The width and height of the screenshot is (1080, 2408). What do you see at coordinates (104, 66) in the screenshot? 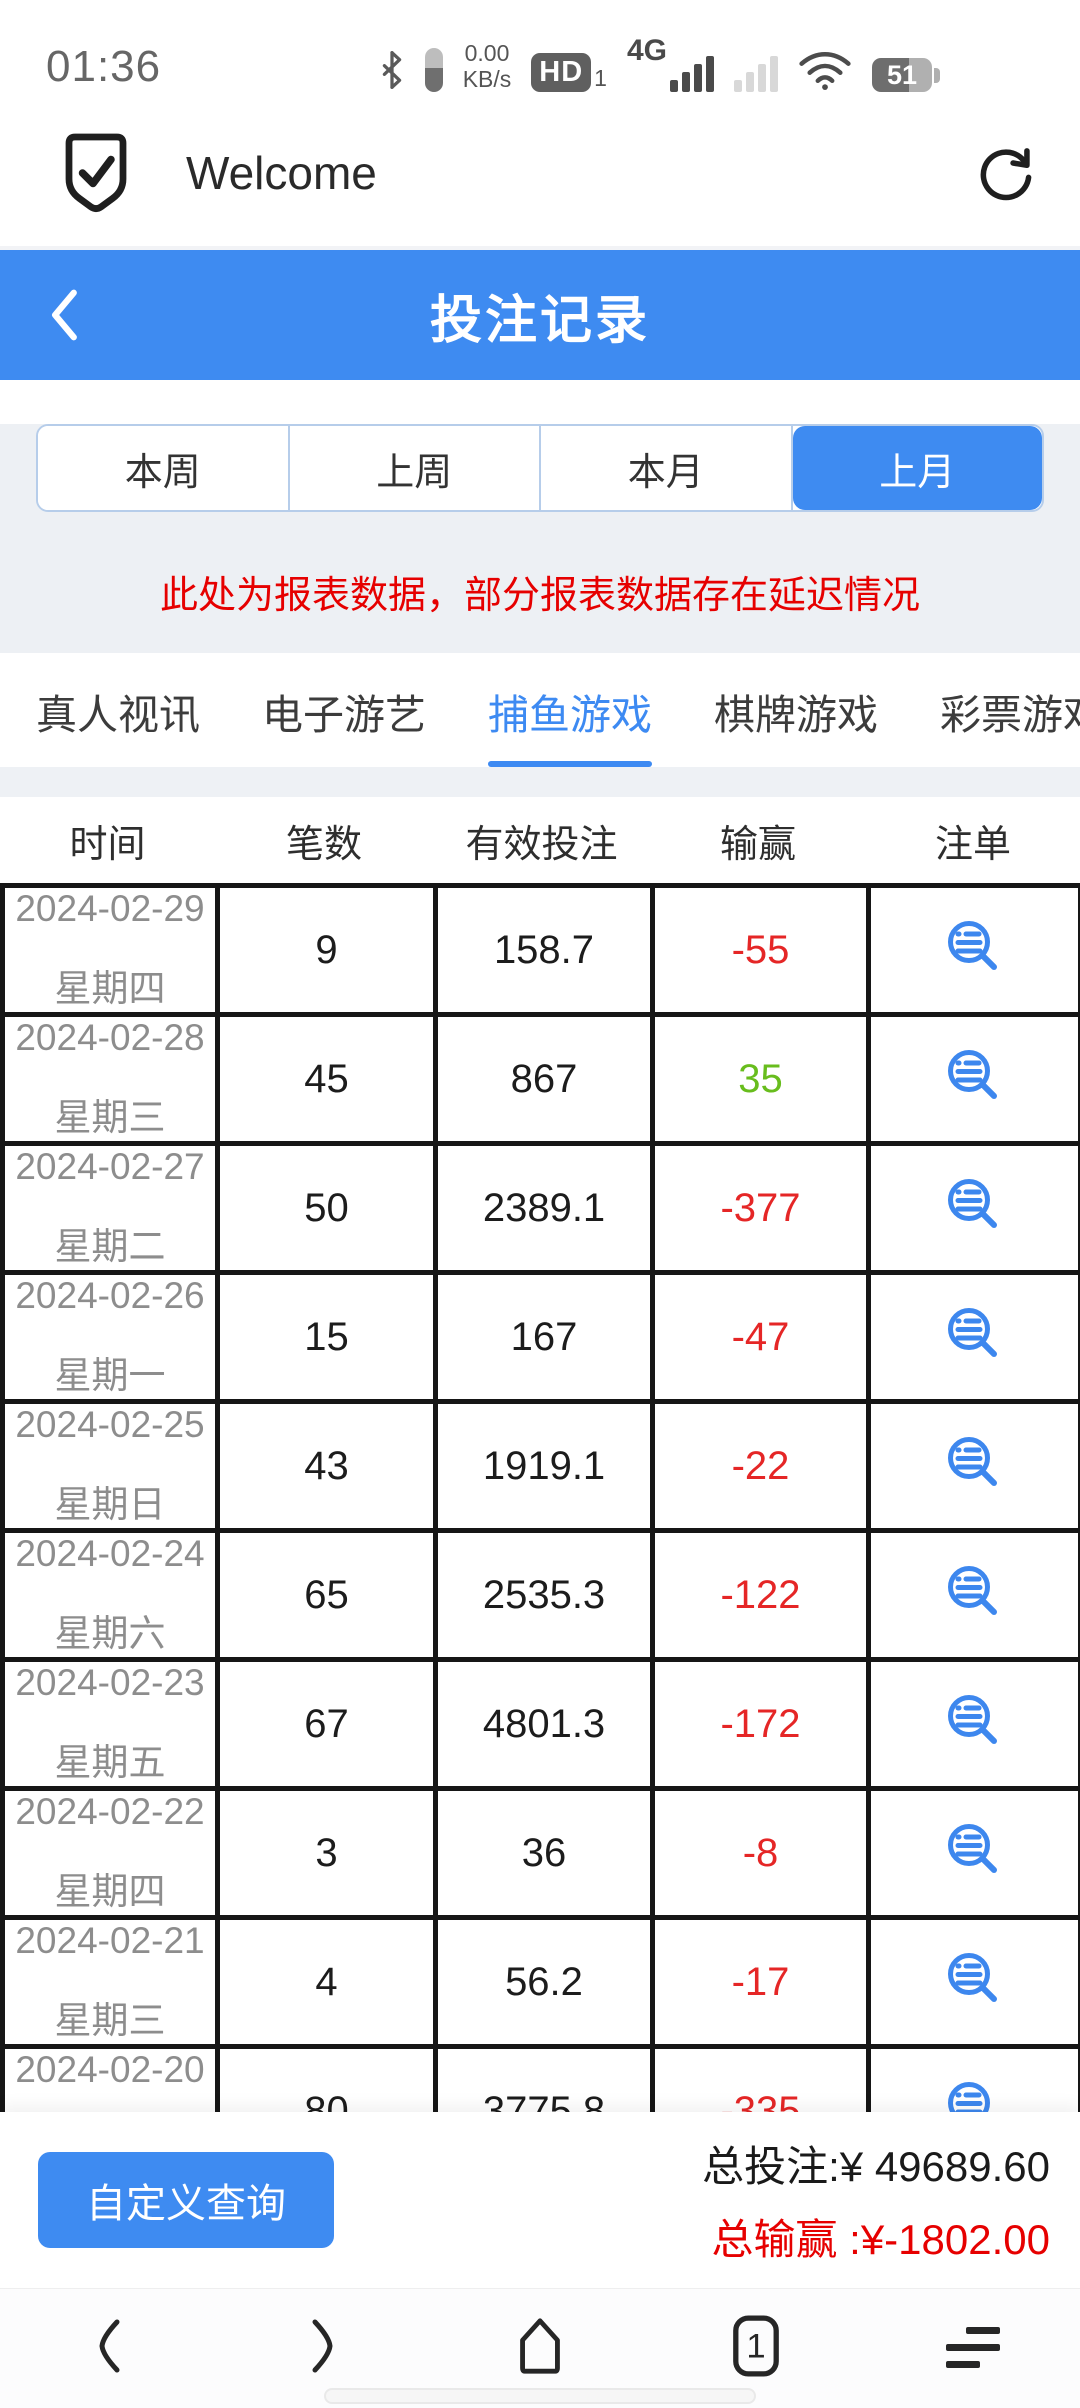
I see `clock: 01:36` at bounding box center [104, 66].